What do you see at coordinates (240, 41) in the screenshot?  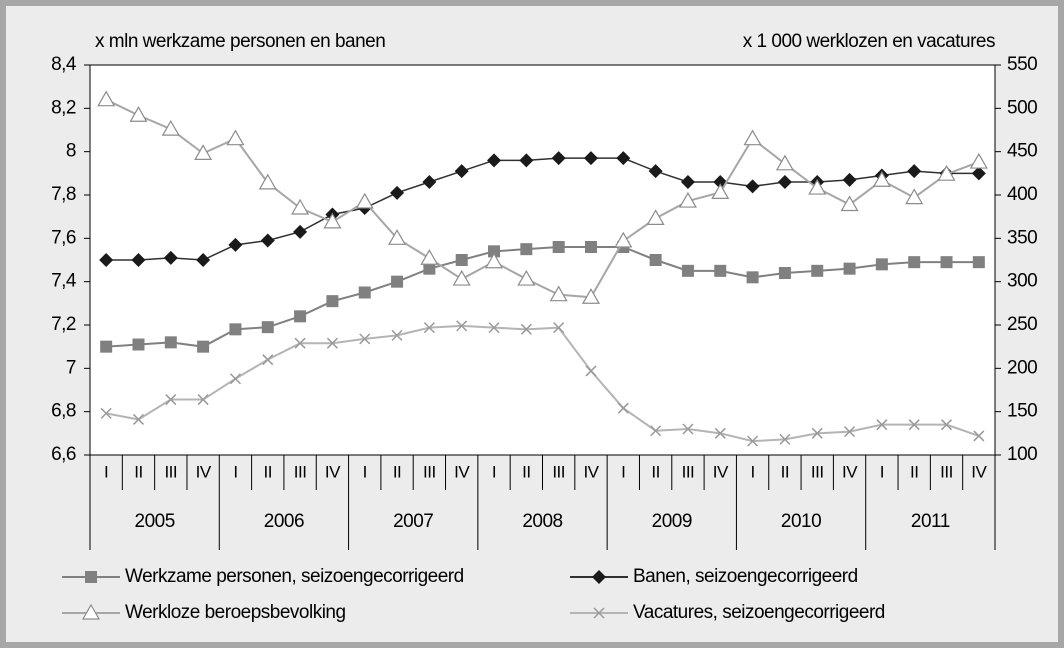 I see `y-axis-title: x mln werkzame personen en banen` at bounding box center [240, 41].